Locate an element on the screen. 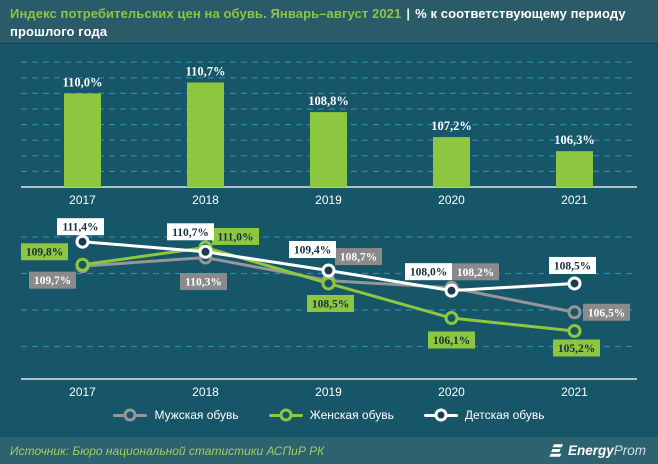  data-label: 105,2% is located at coordinates (576, 349).